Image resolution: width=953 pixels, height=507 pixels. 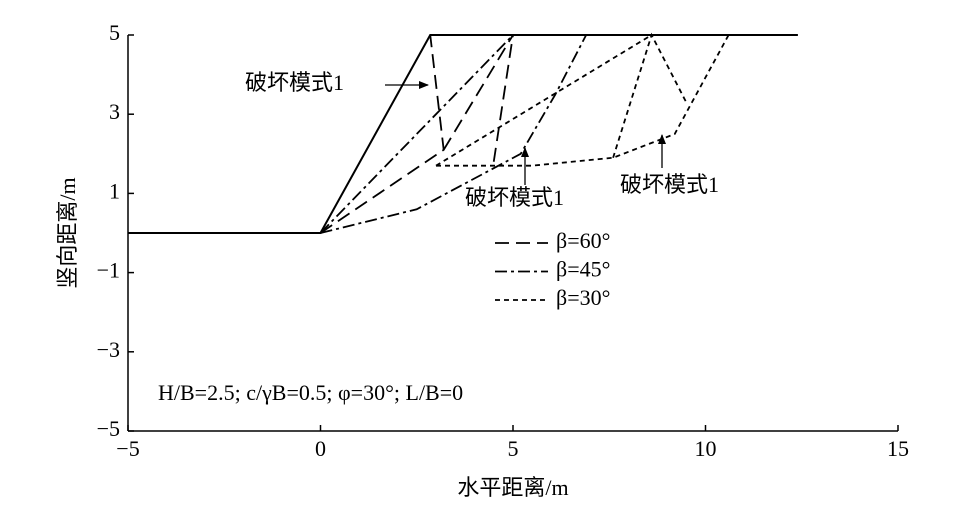 What do you see at coordinates (583, 240) in the screenshot?
I see `legend-label: β=60°` at bounding box center [583, 240].